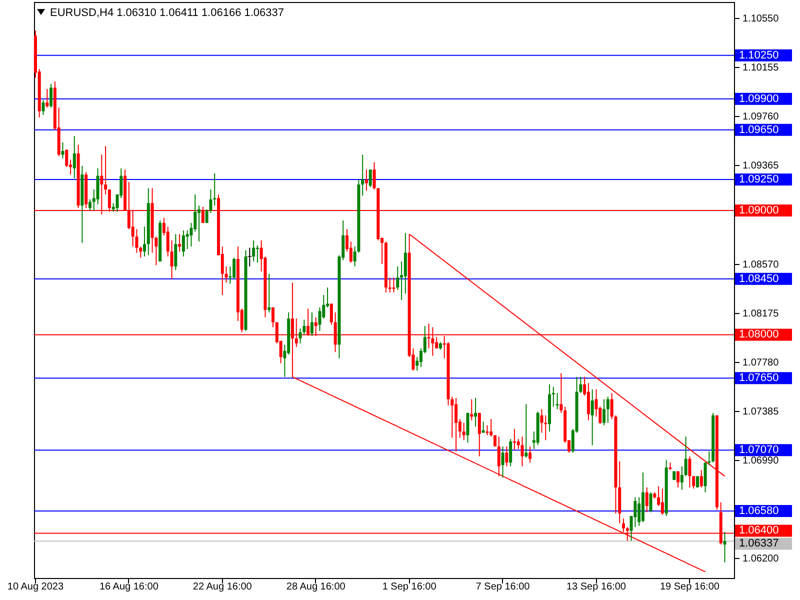 Image resolution: width=800 pixels, height=600 pixels. I want to click on ref-line-label: 1.07650, so click(759, 378).